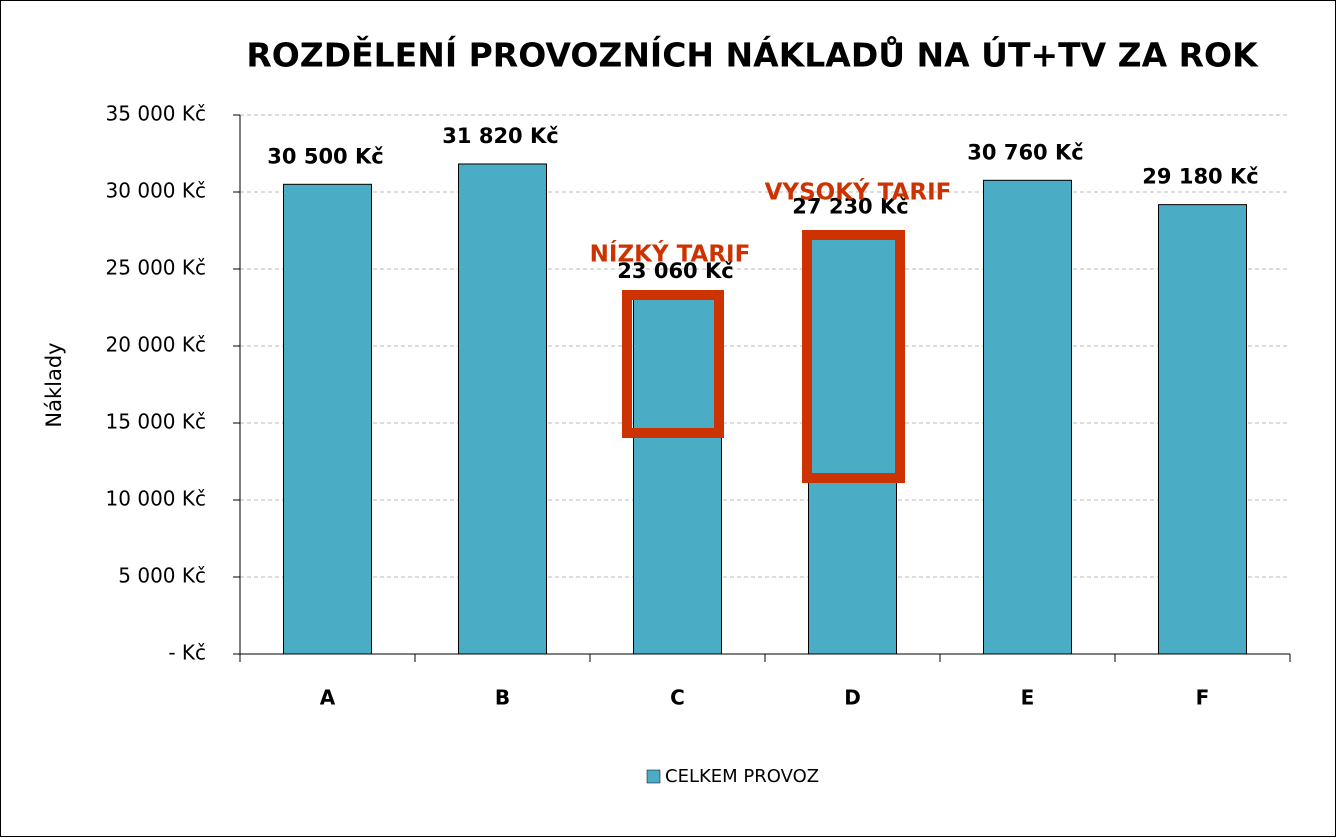 This screenshot has height=838, width=1337. What do you see at coordinates (852, 698) in the screenshot?
I see `x-tick-label: D` at bounding box center [852, 698].